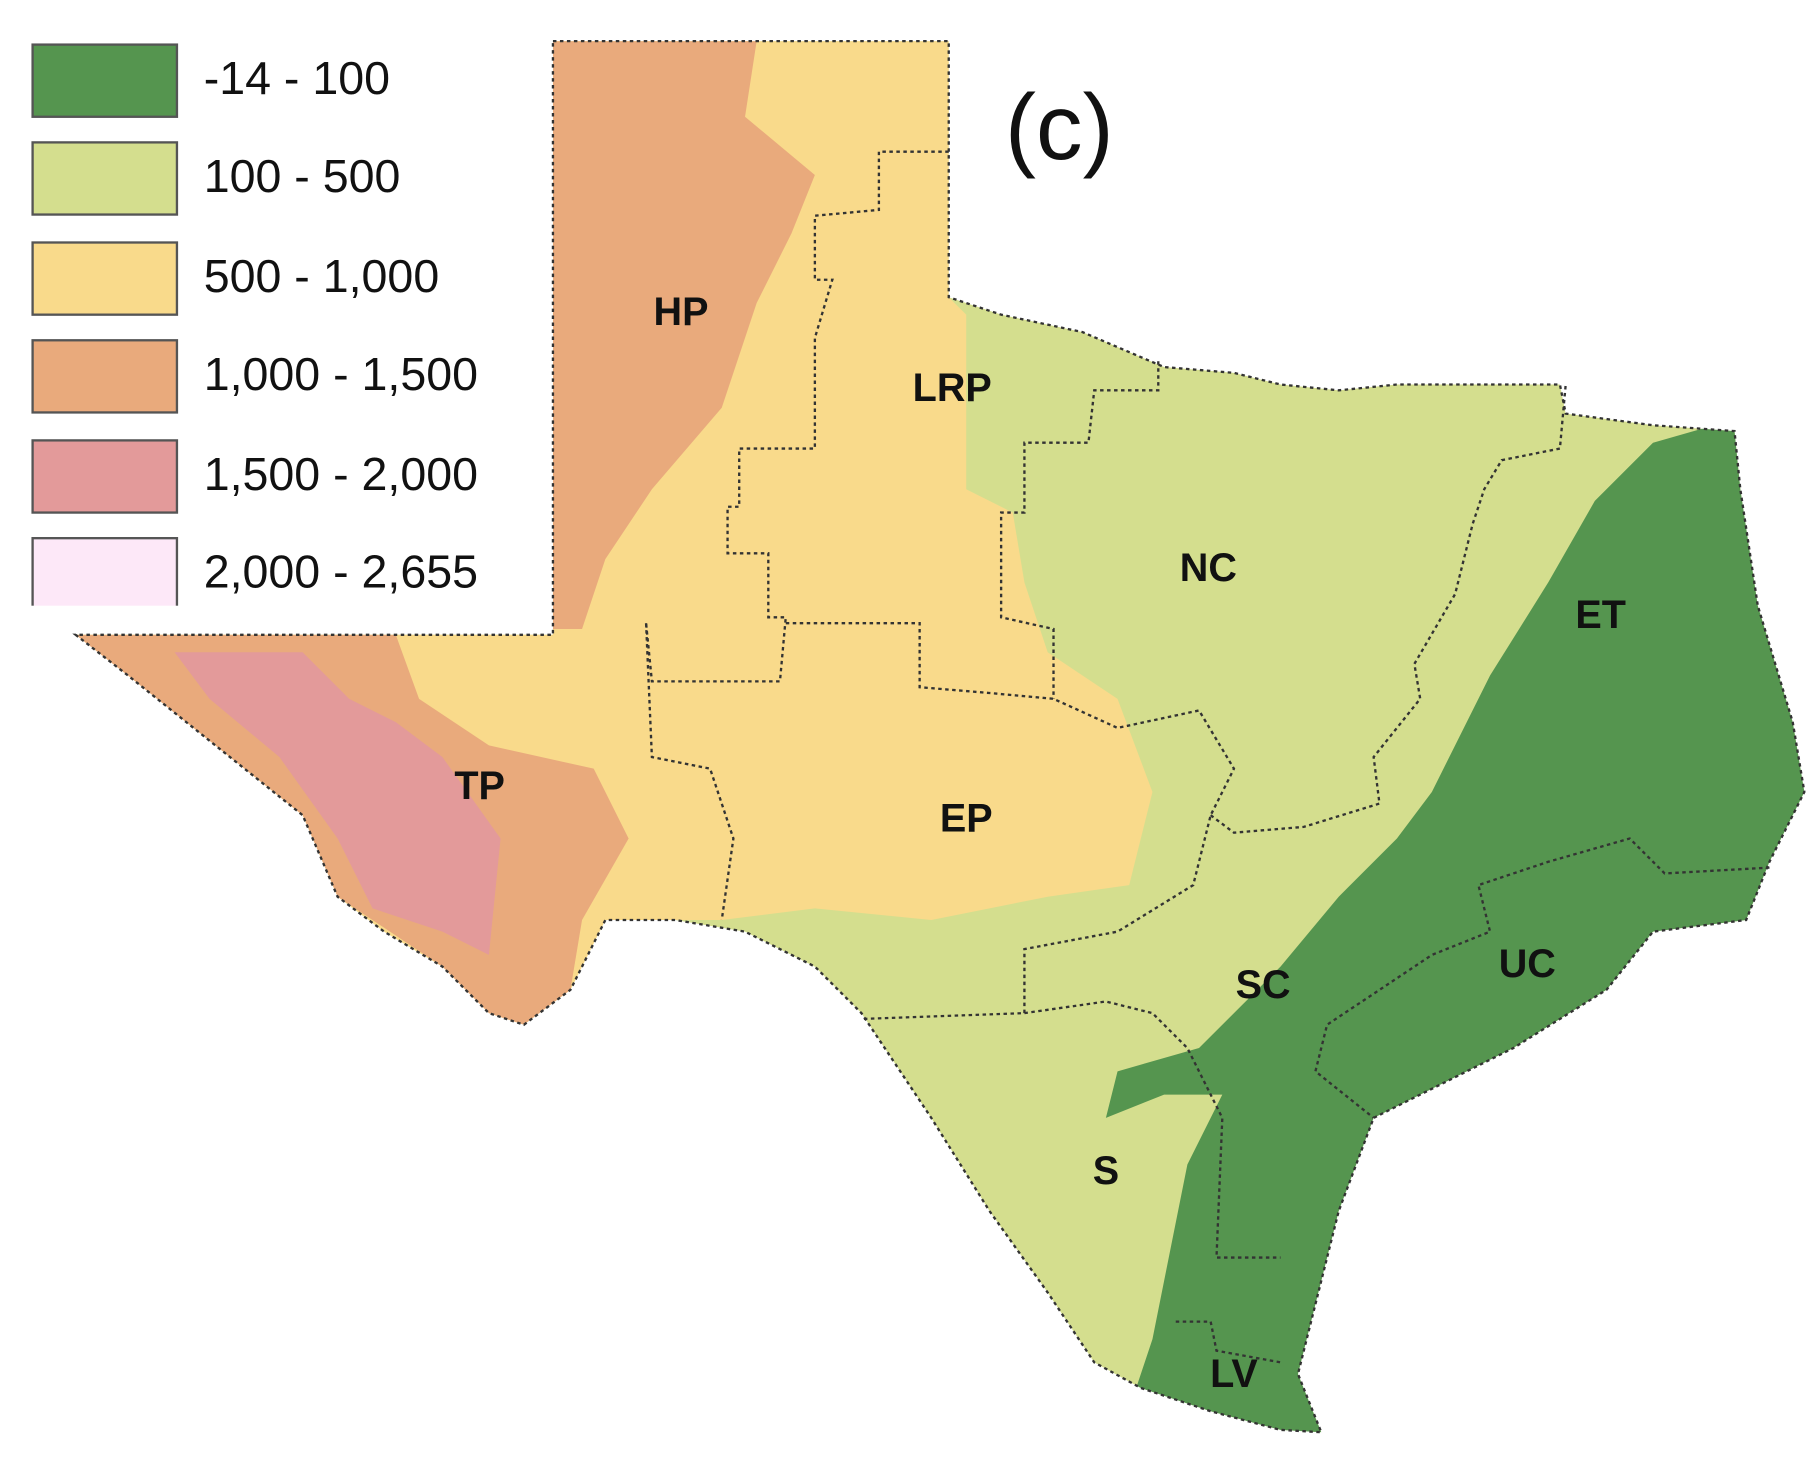  Describe the element at coordinates (1234, 1374) in the screenshot. I see `region-label: LV` at that location.